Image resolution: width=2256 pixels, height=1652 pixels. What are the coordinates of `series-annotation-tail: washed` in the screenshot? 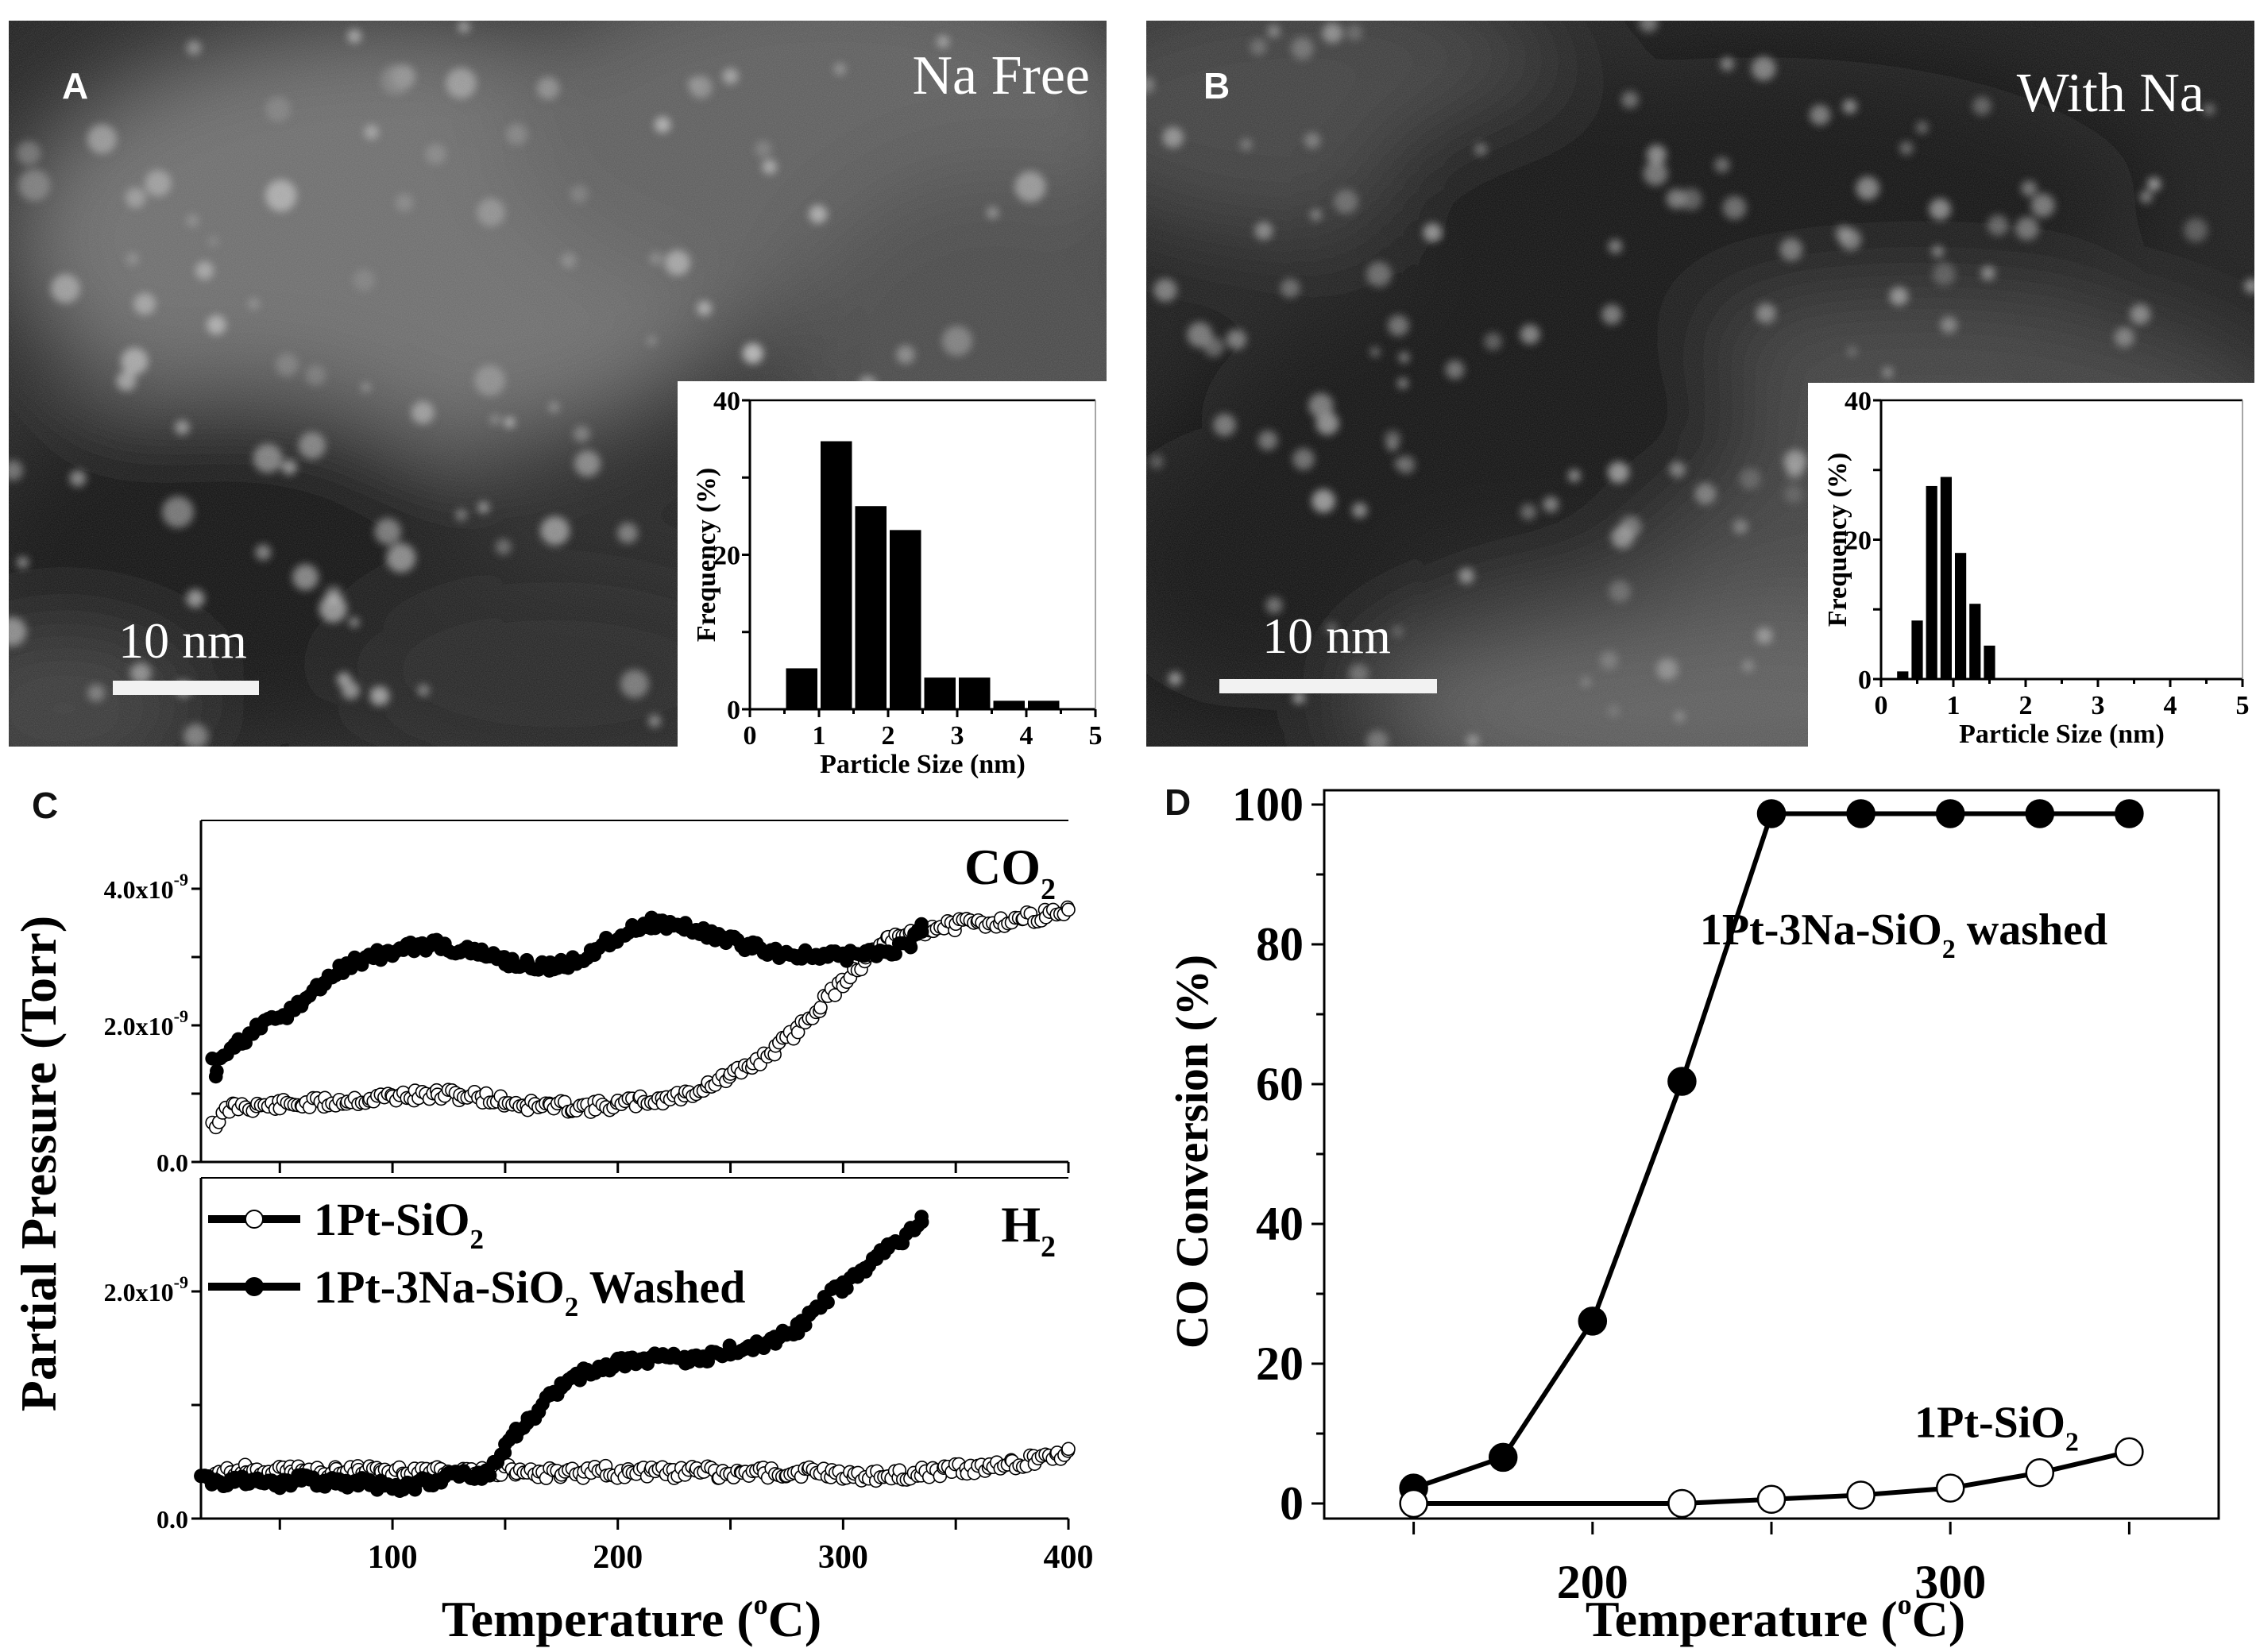 It's located at (2032, 930).